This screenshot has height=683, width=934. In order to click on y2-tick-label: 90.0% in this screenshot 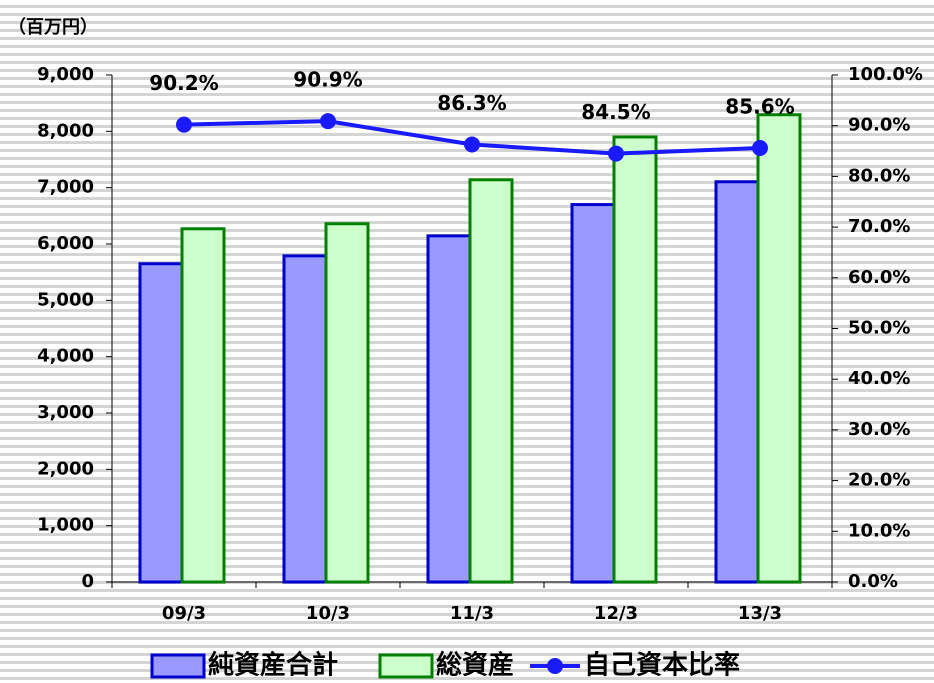, I will do `click(879, 125)`.